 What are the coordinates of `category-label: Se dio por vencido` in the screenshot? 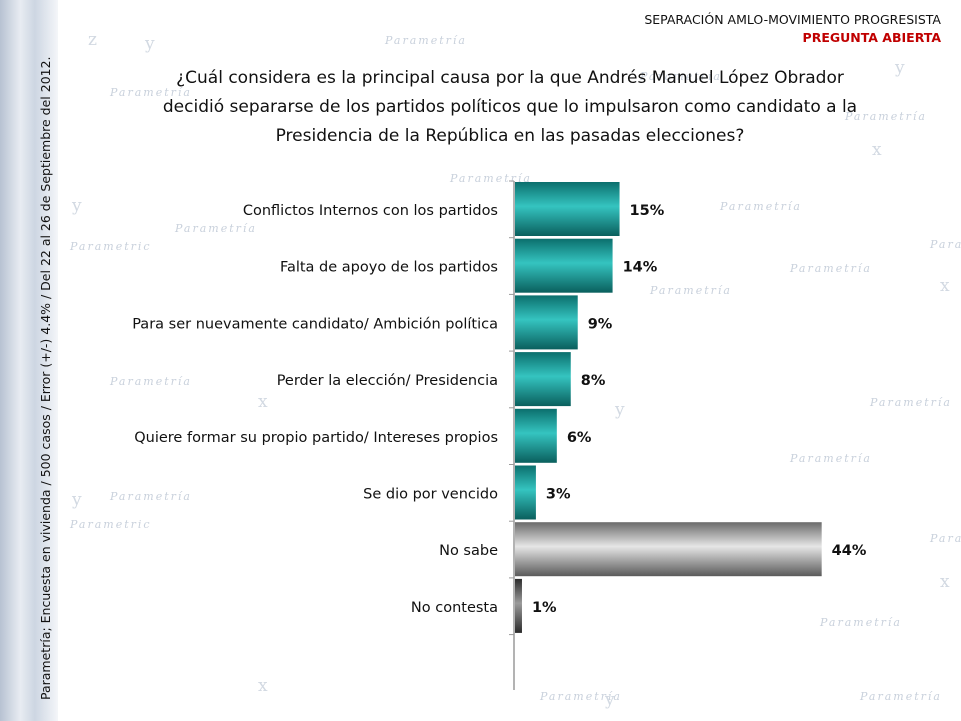 It's located at (430, 495).